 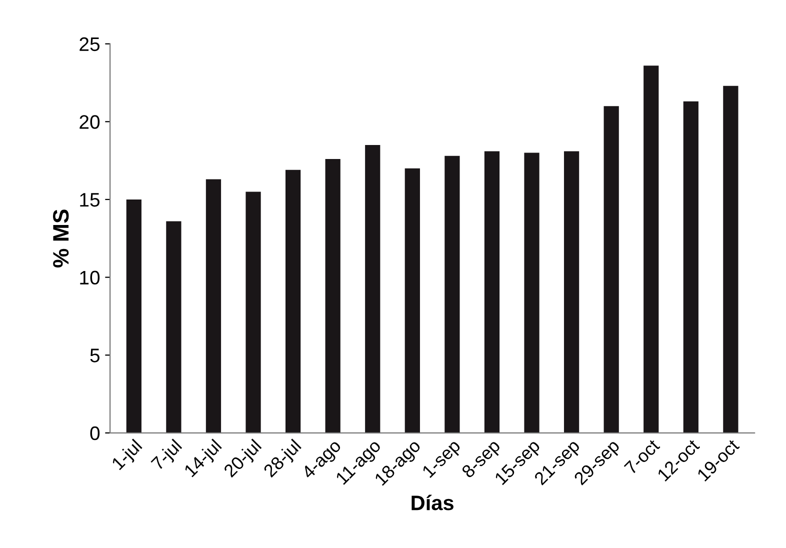 I want to click on y-tick-label: 25, so click(x=90, y=44).